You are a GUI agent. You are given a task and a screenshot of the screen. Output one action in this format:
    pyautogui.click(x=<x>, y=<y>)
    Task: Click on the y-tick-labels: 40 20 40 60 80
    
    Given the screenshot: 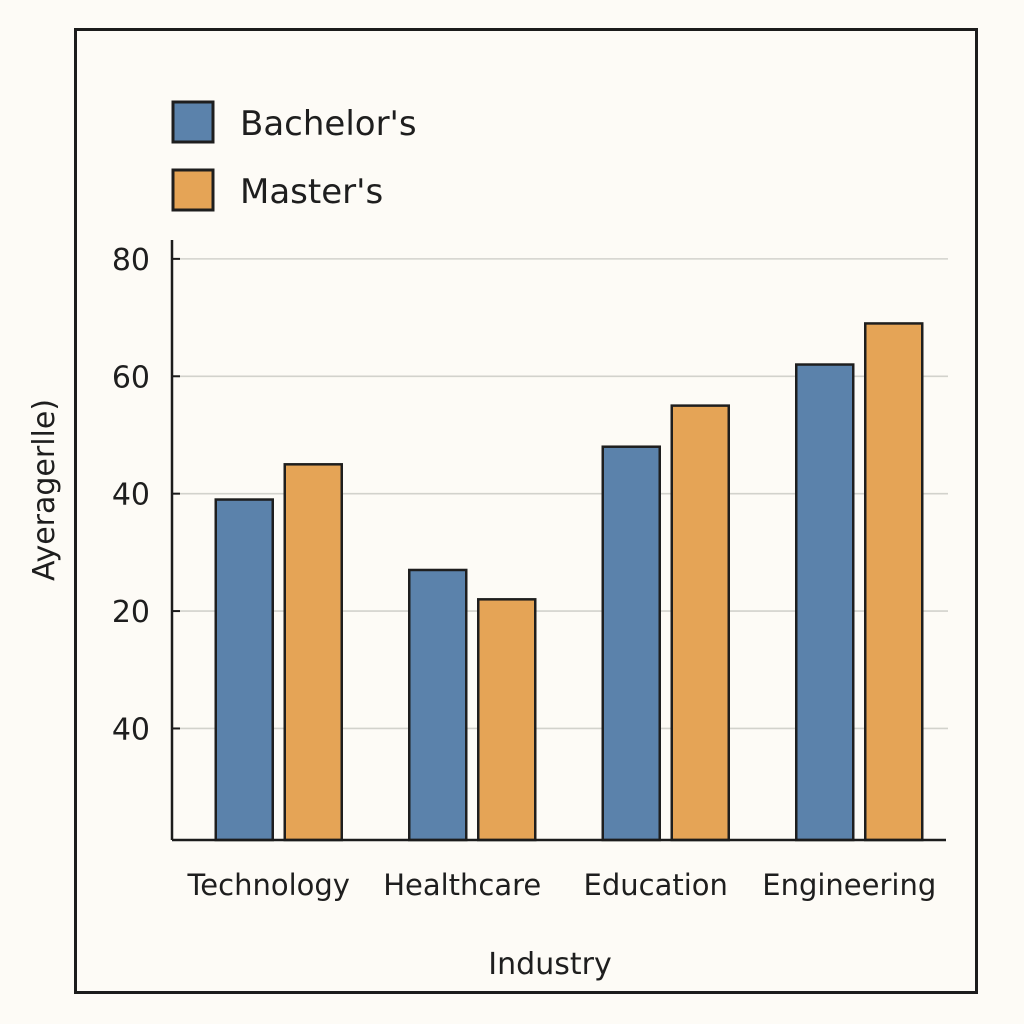 What is the action you would take?
    pyautogui.click(x=131, y=495)
    